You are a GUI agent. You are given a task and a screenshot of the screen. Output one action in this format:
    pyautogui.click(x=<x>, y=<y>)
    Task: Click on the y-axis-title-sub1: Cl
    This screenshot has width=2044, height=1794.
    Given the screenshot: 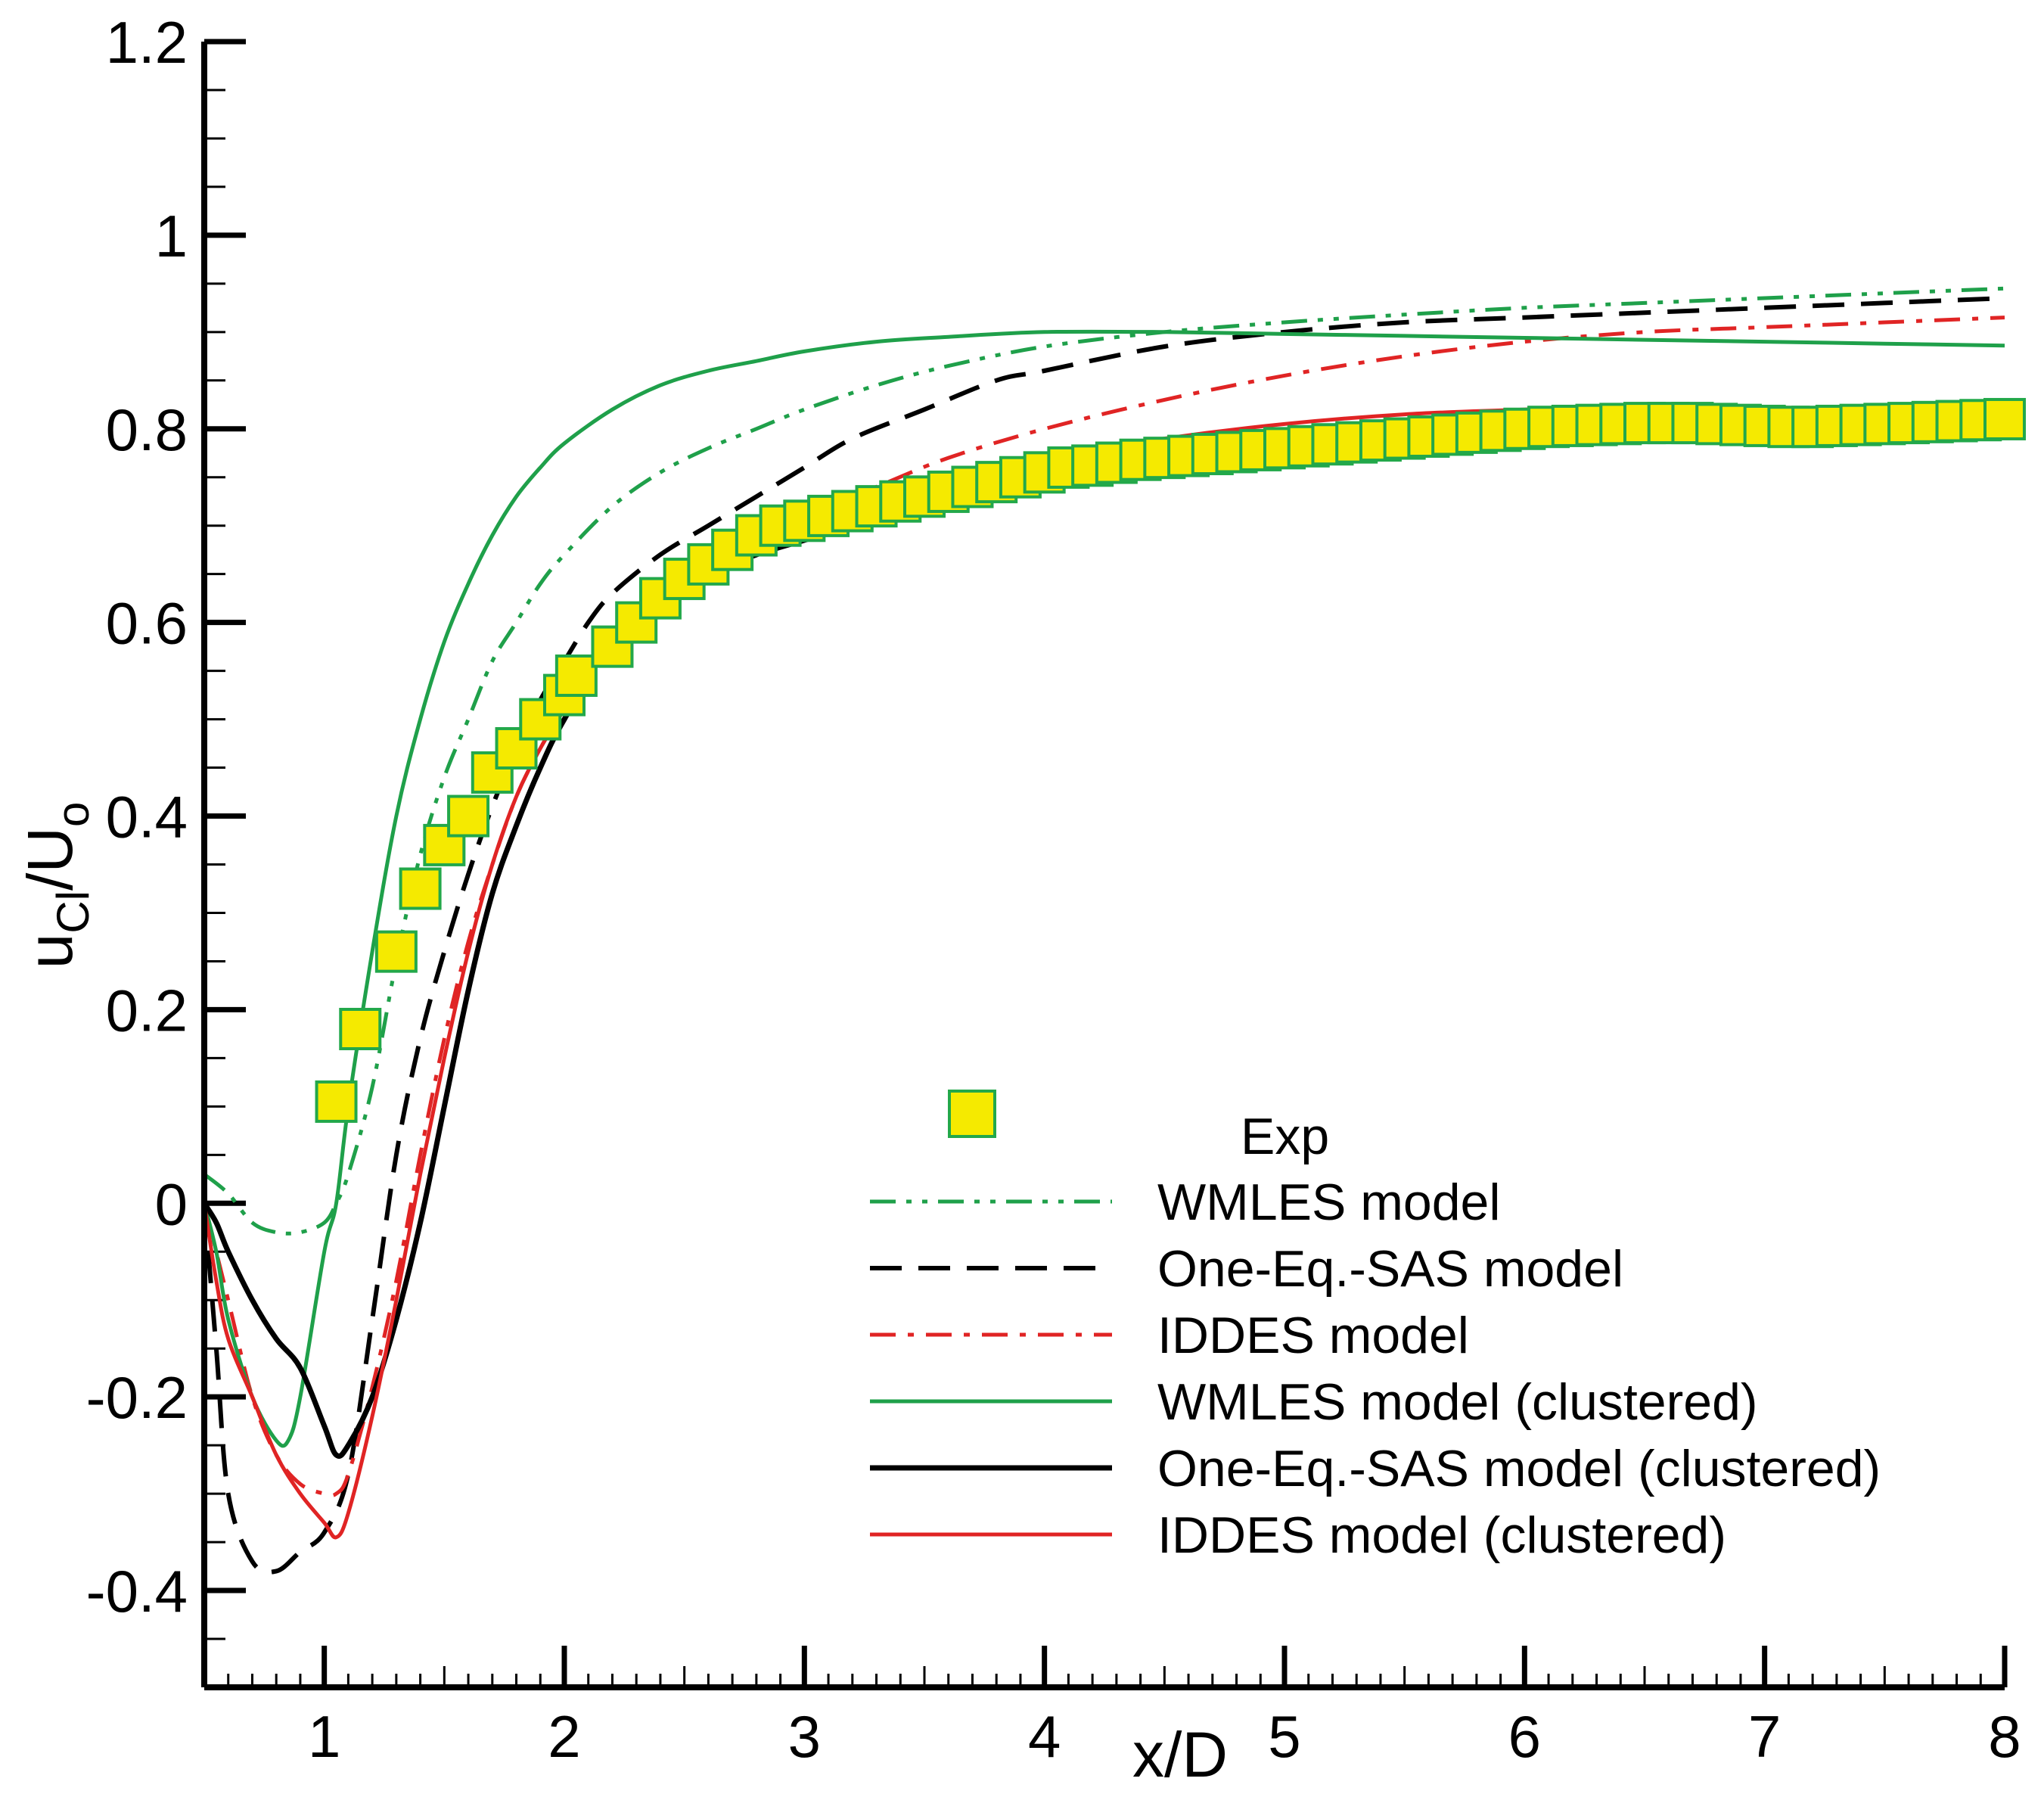 What is the action you would take?
    pyautogui.click(x=73, y=912)
    